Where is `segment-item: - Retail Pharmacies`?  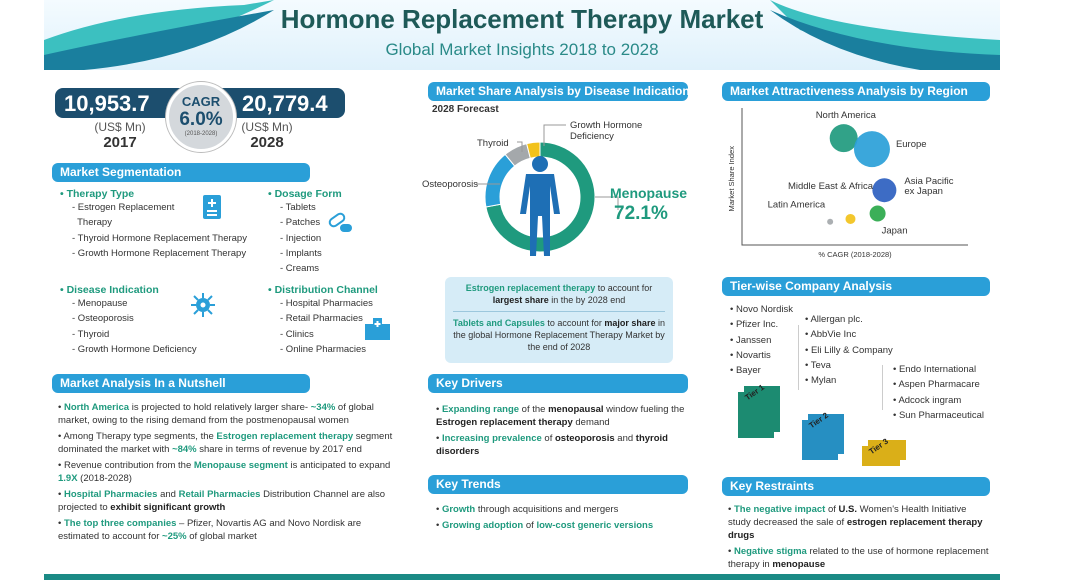 segment-item: - Retail Pharmacies is located at coordinates (321, 319).